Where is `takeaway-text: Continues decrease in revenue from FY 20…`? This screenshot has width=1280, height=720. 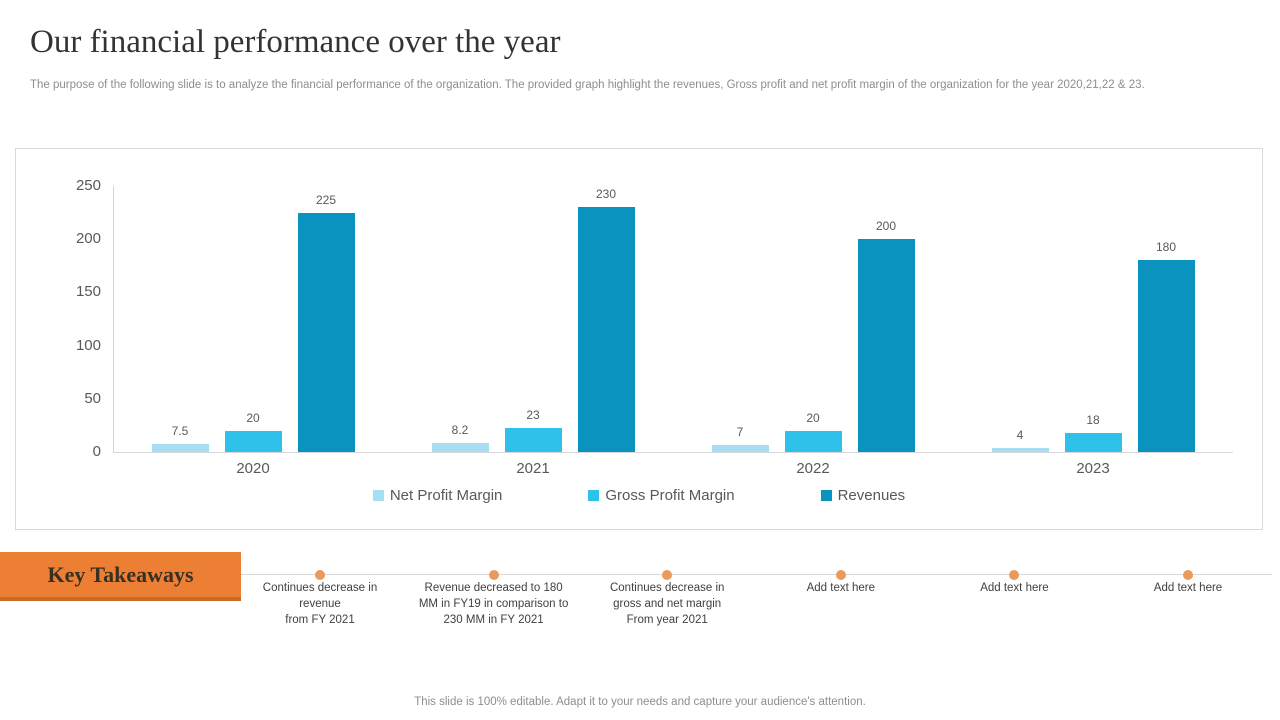
takeaway-text: Continues decrease in revenue from FY 20… is located at coordinates (320, 604).